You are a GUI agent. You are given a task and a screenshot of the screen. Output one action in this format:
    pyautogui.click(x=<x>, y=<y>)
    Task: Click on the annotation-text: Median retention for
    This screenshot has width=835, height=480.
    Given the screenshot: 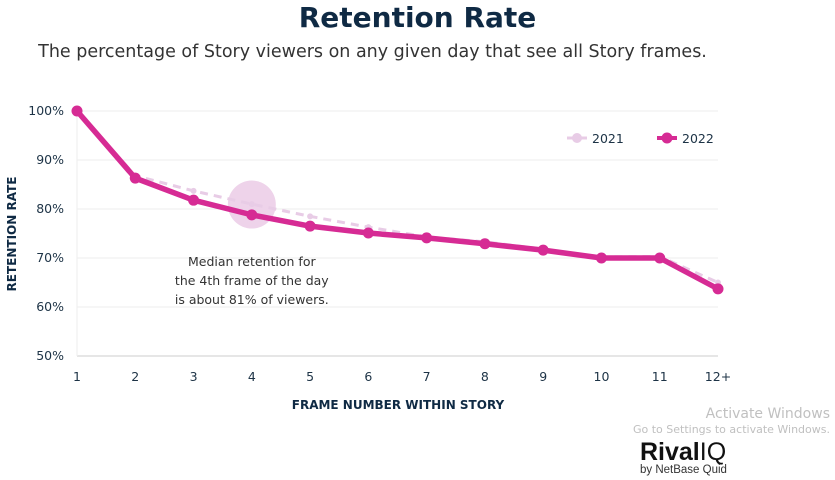 What is the action you would take?
    pyautogui.click(x=252, y=261)
    